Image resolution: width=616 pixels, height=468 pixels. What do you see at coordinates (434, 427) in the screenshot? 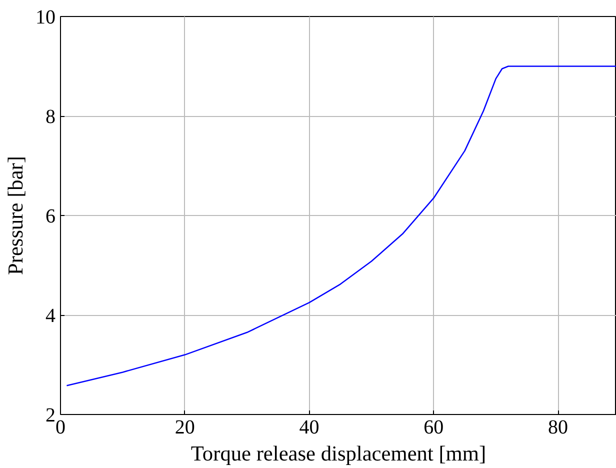
I see `x-tick-label: 60` at bounding box center [434, 427].